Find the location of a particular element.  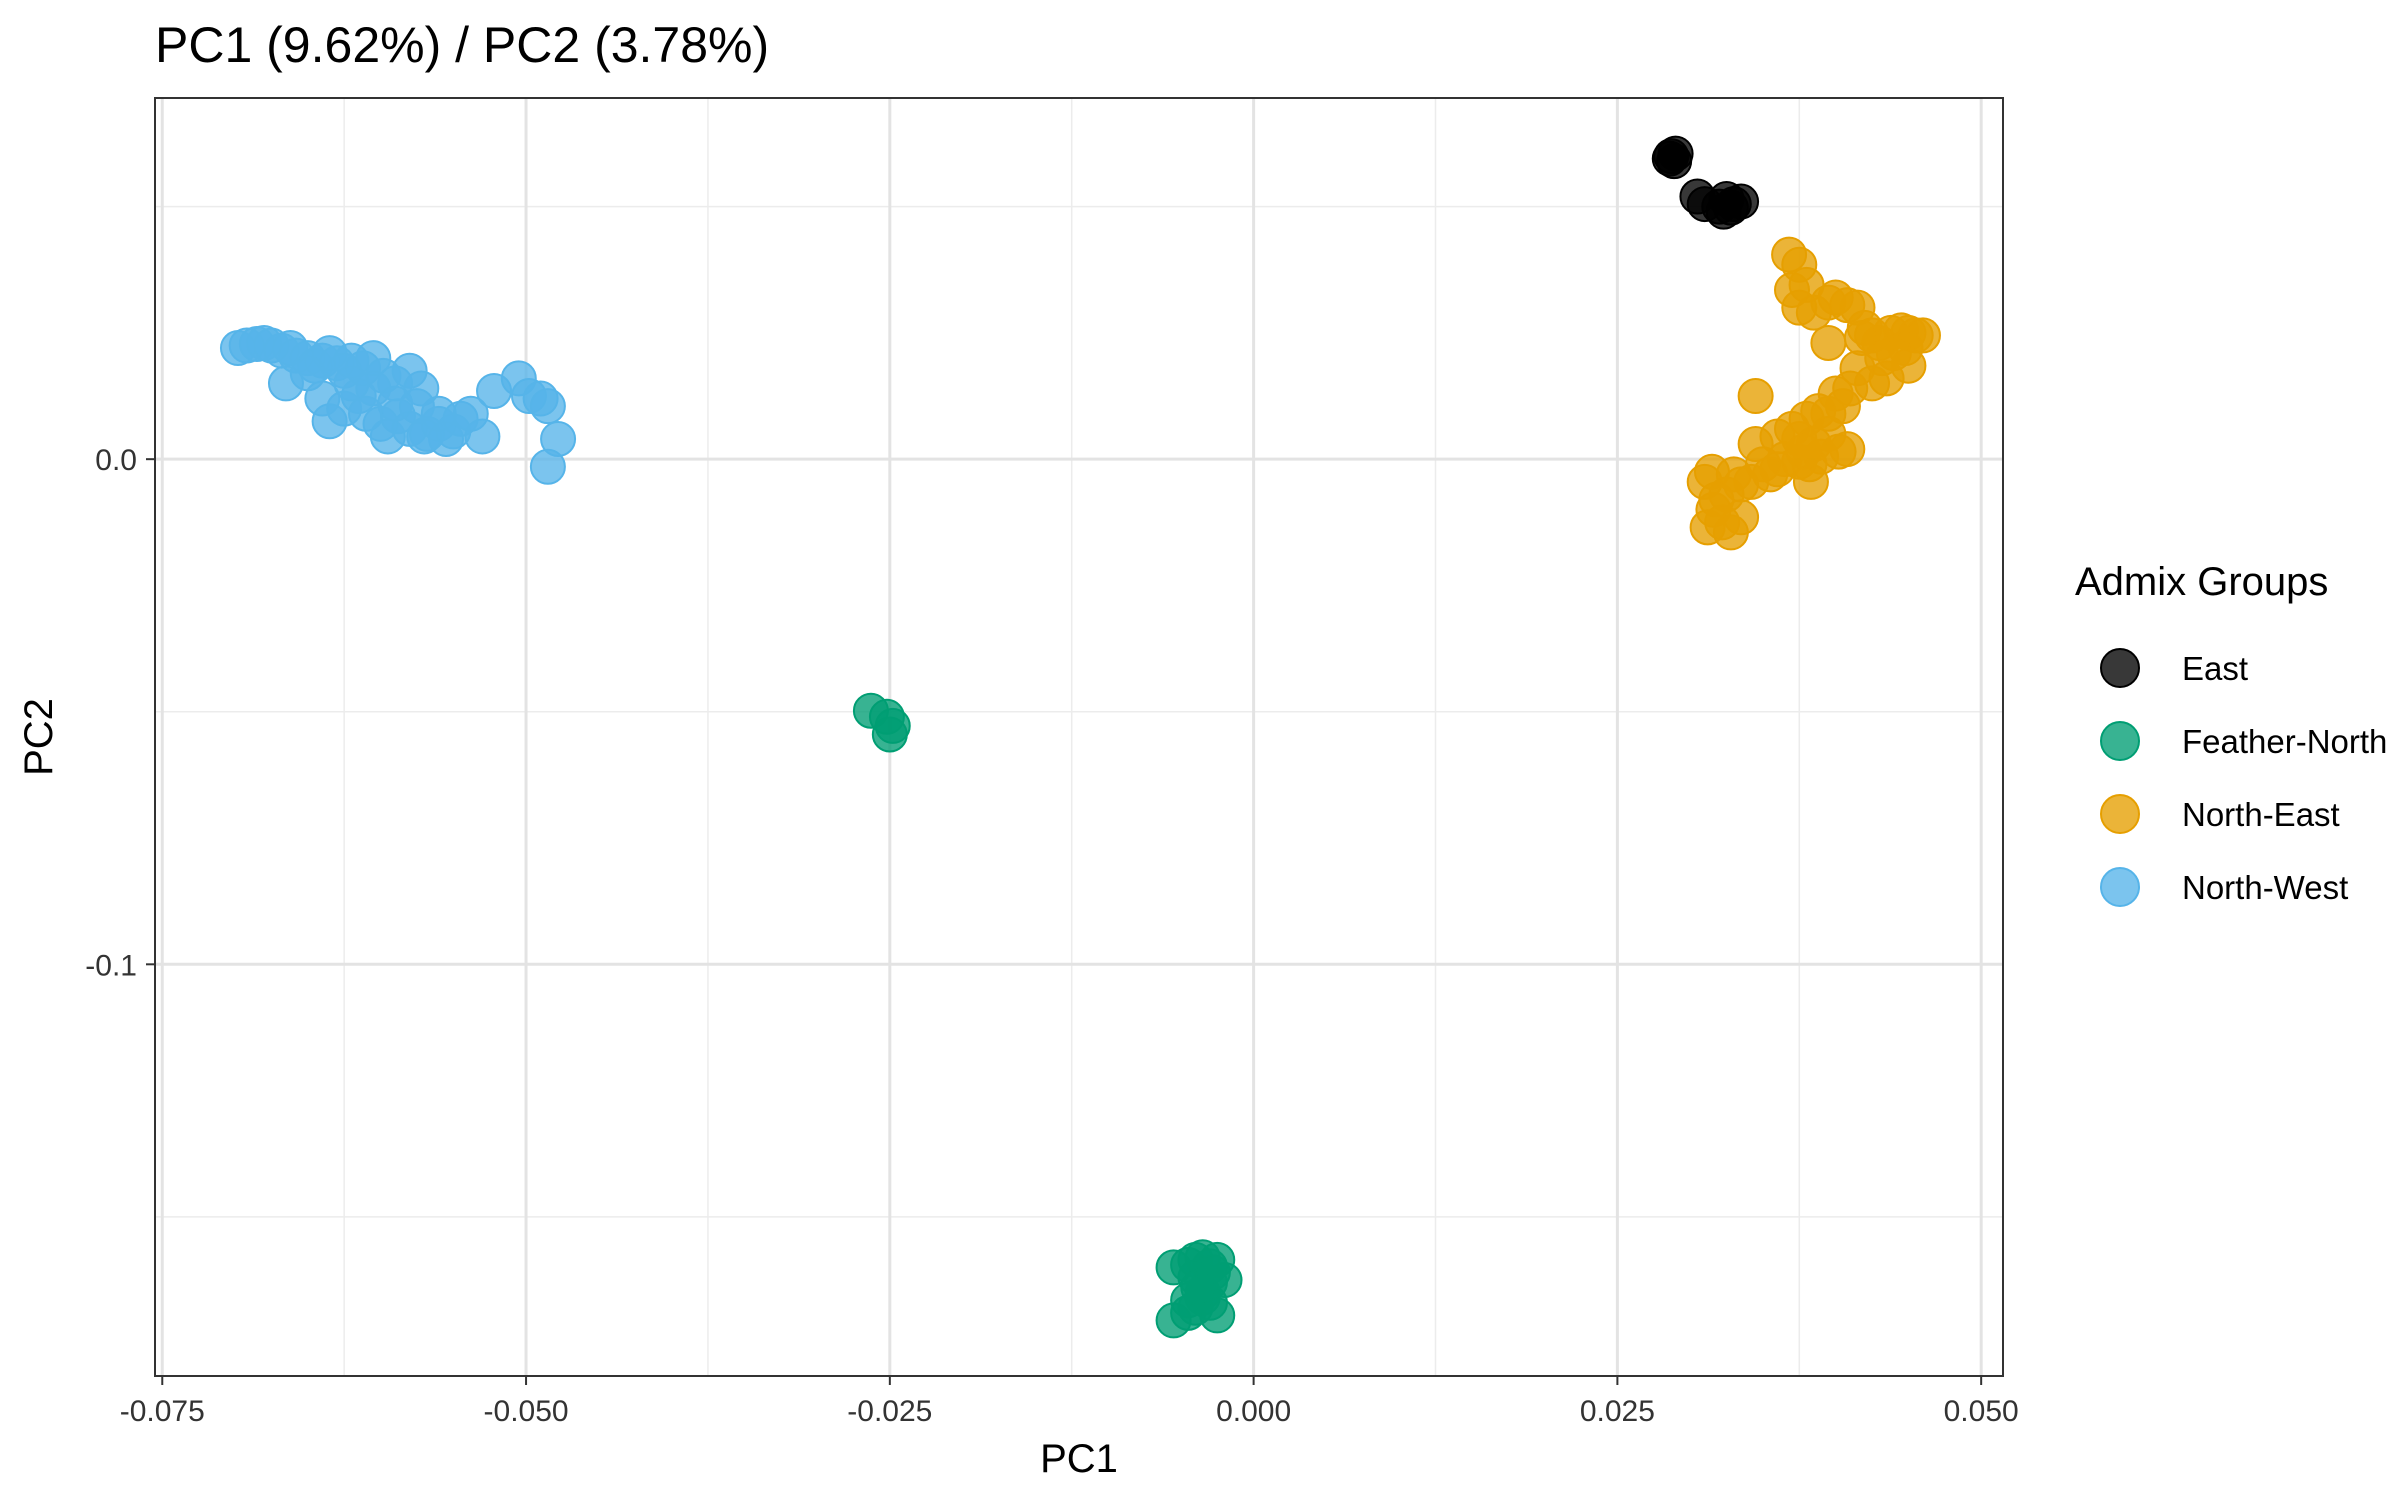

legend-key-north-west is located at coordinates (2120, 887).